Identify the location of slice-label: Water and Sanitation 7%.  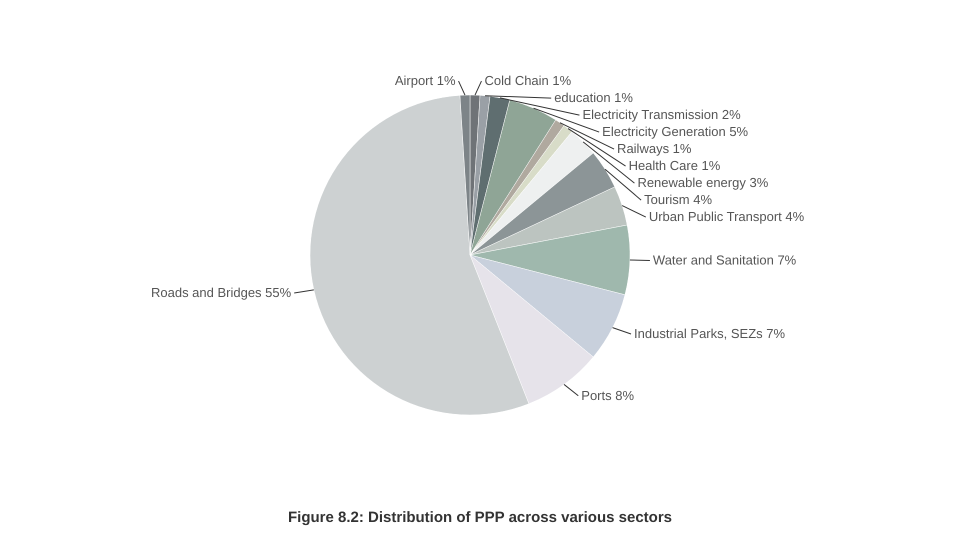
(724, 260).